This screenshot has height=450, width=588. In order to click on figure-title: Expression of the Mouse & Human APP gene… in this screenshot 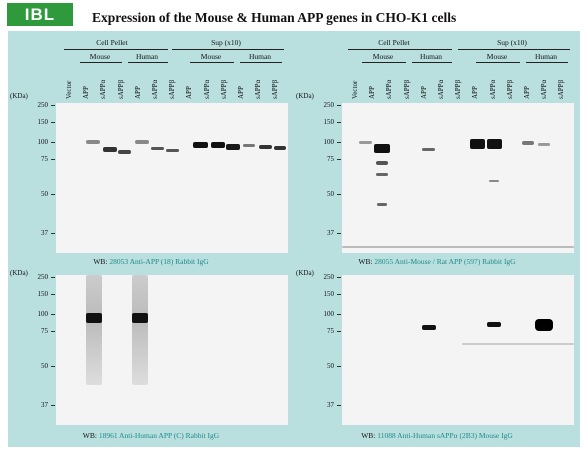, I will do `click(274, 17)`.